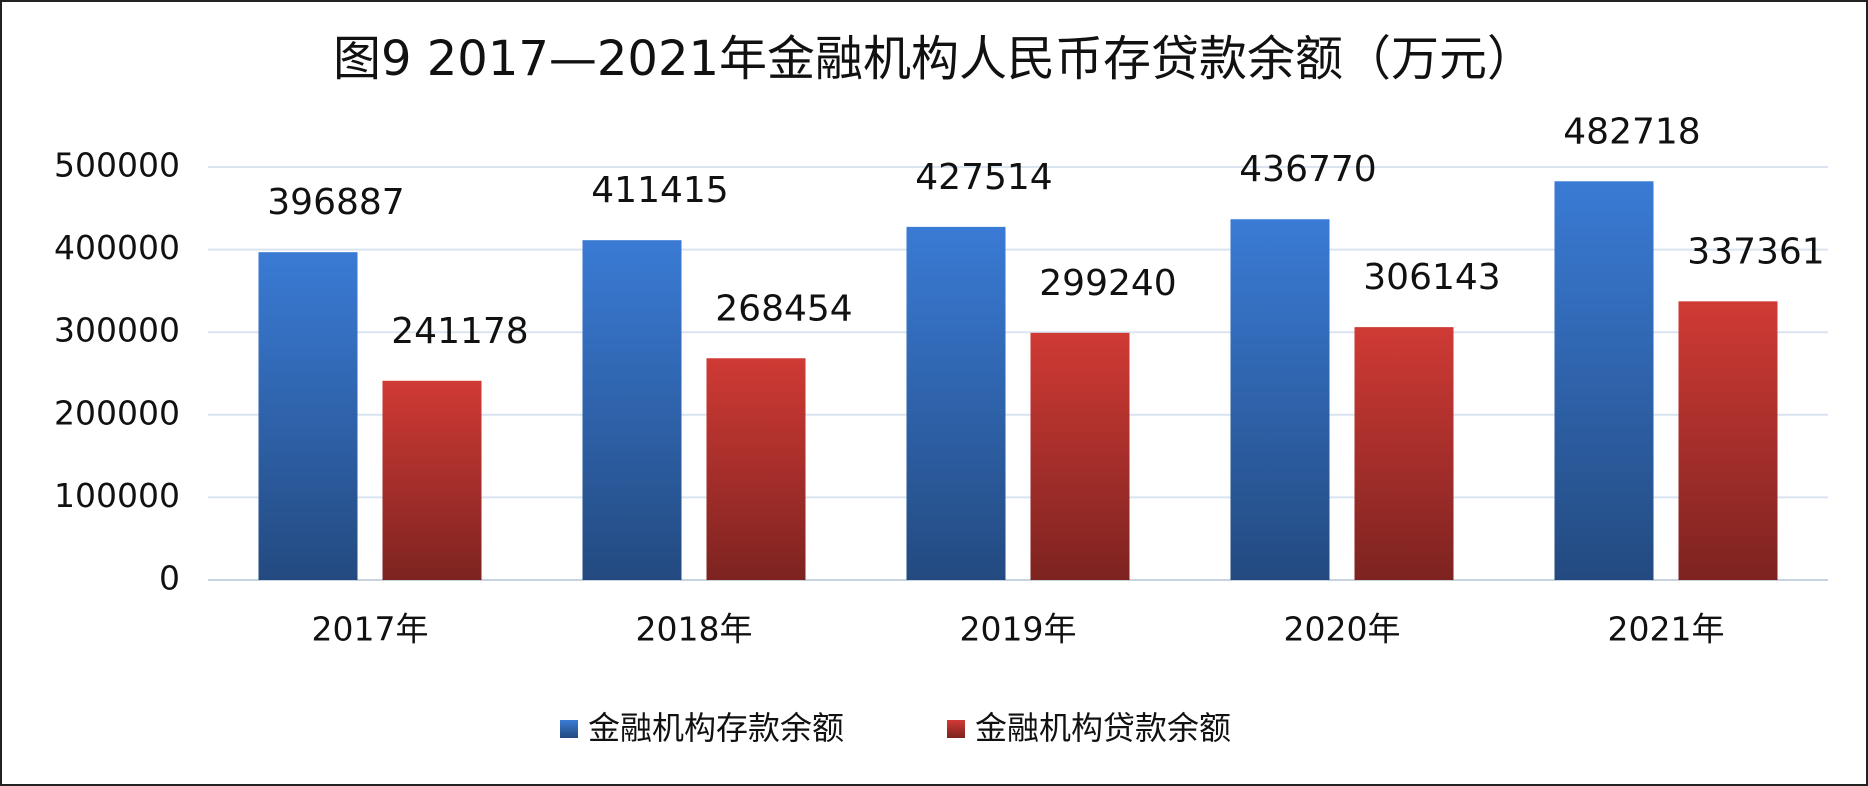  What do you see at coordinates (117, 495) in the screenshot?
I see `y-tick-label: 100000` at bounding box center [117, 495].